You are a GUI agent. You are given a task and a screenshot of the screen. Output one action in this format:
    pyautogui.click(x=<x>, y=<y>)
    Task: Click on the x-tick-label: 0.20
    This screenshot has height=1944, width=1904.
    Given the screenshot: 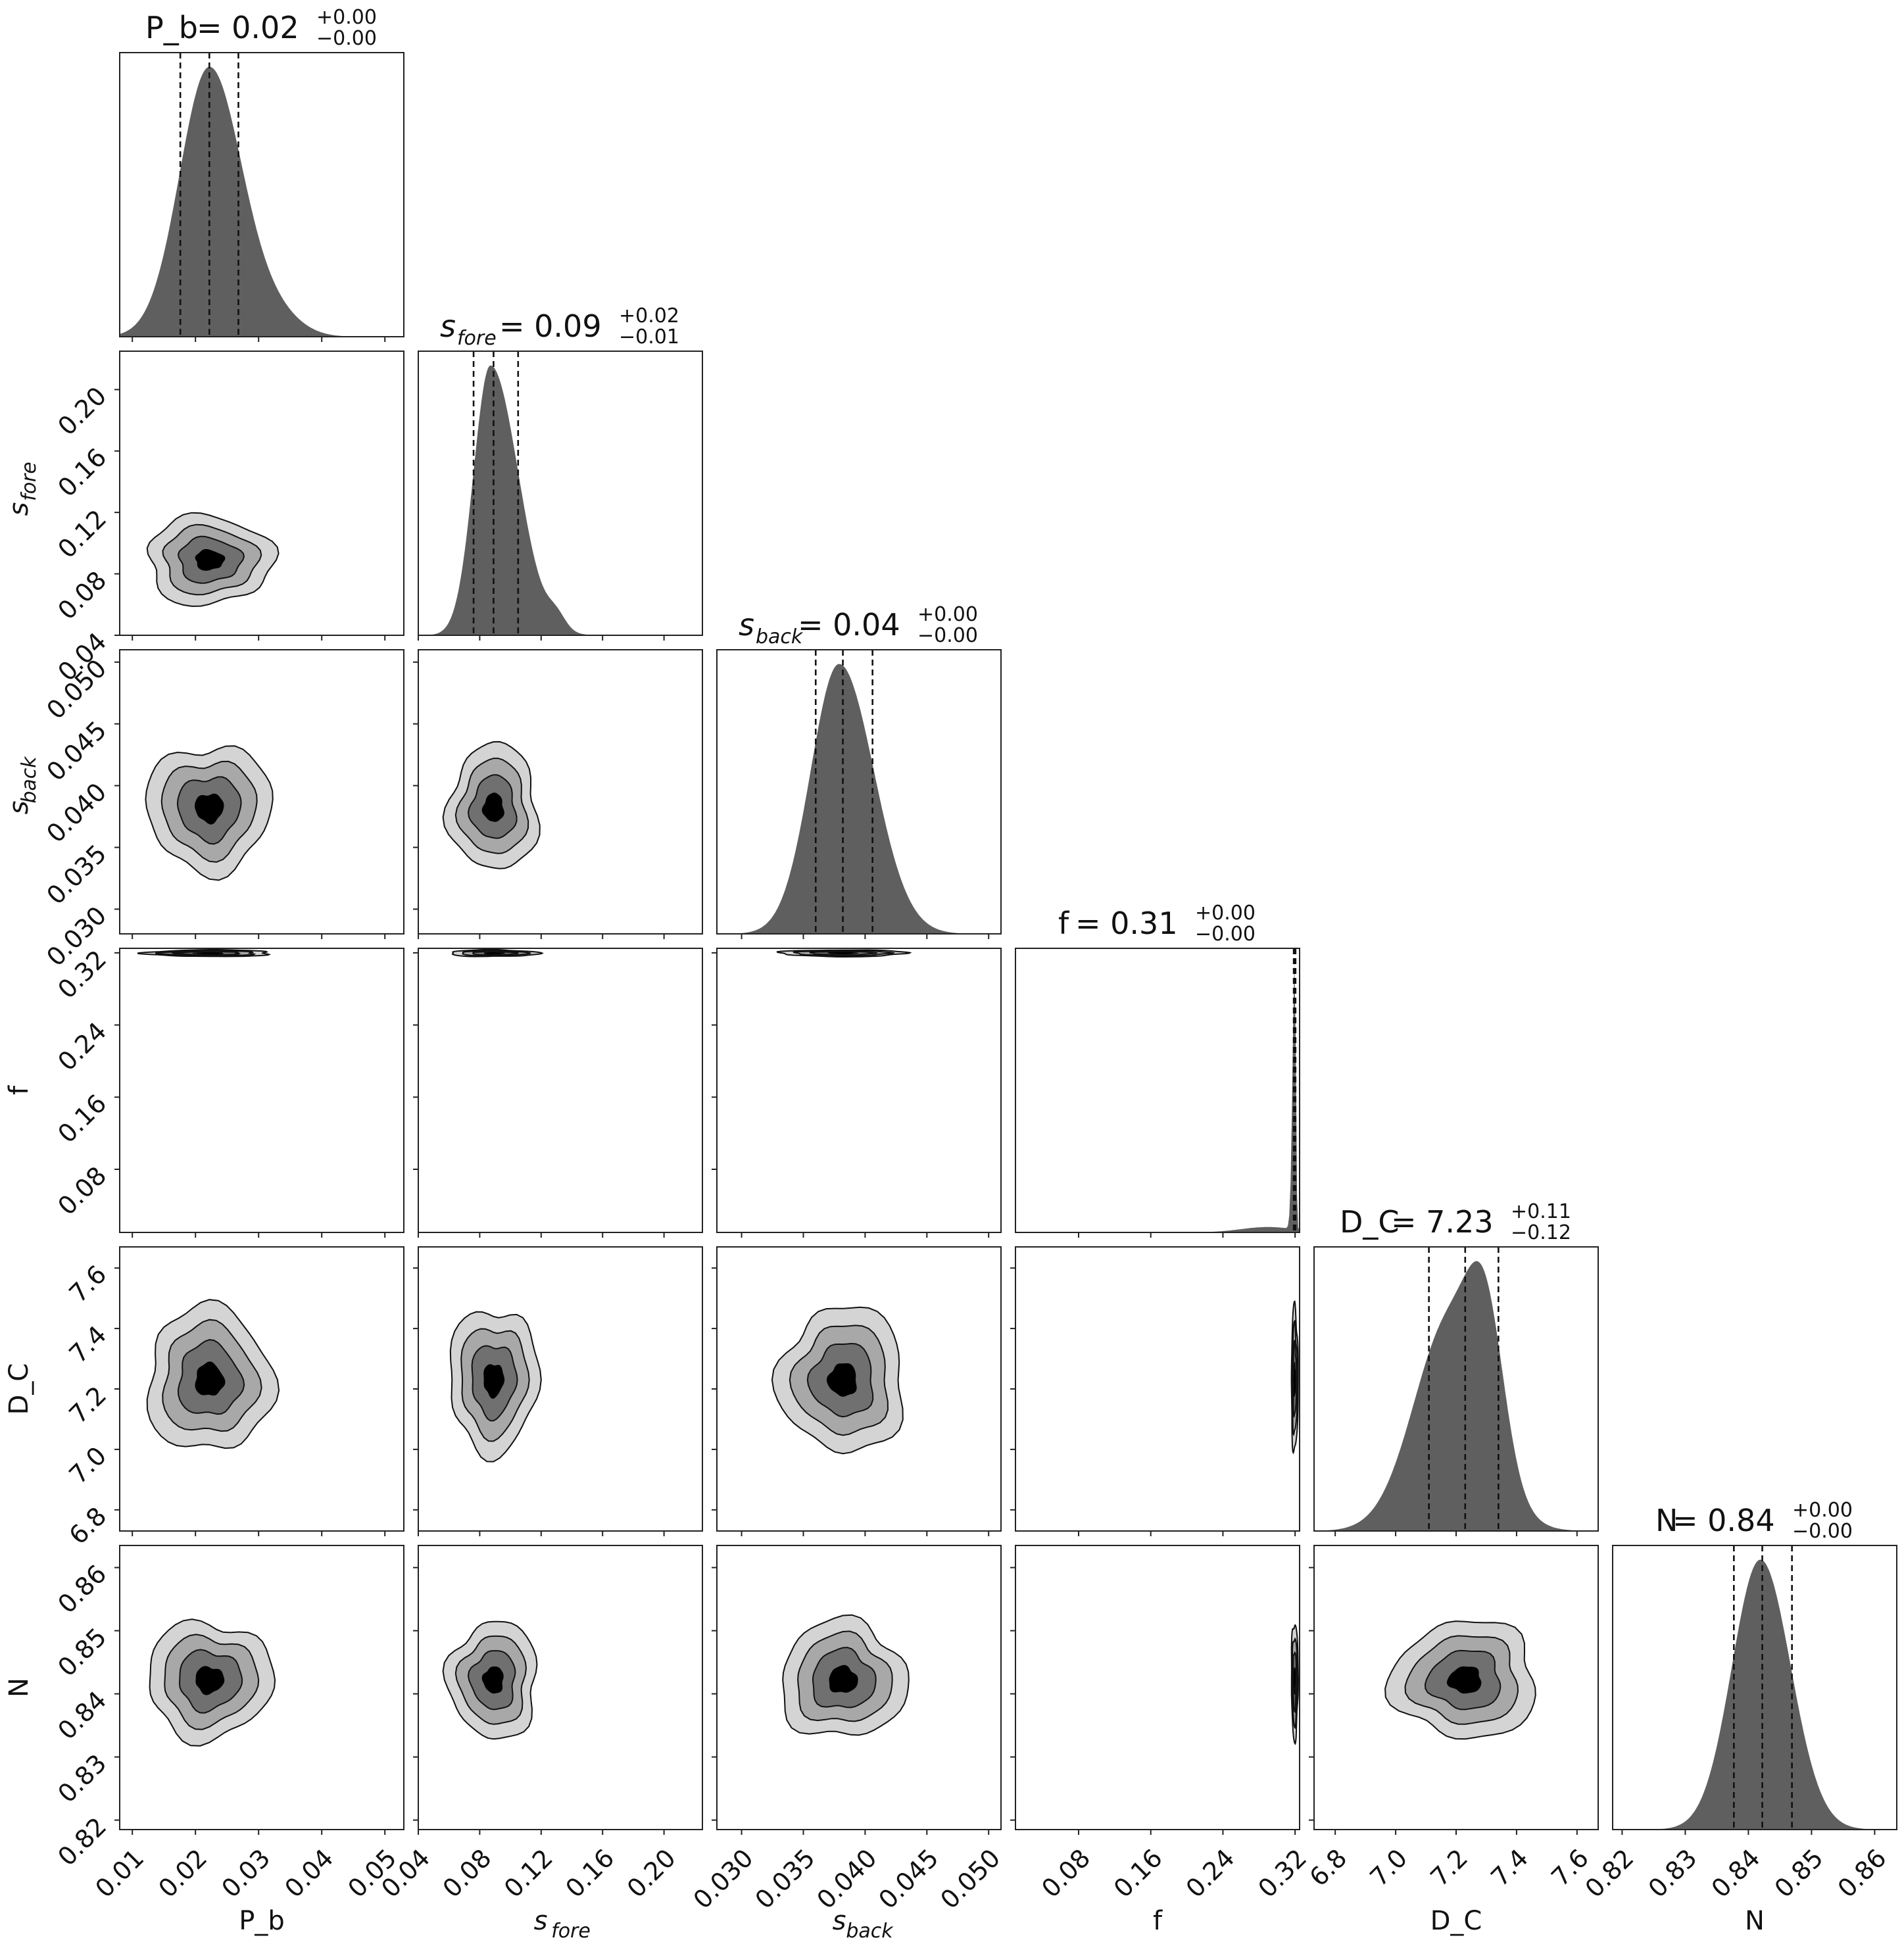 What is the action you would take?
    pyautogui.click(x=651, y=1873)
    